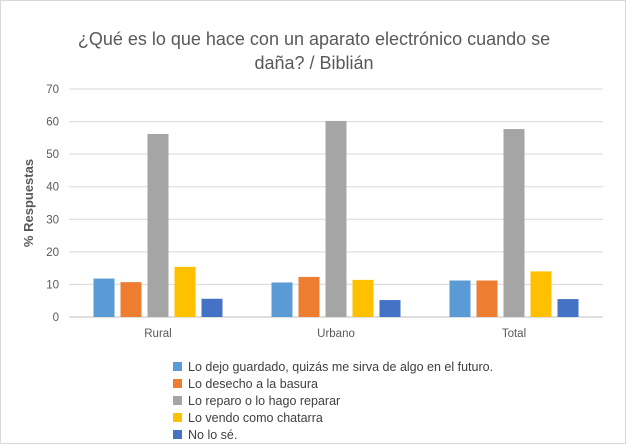  What do you see at coordinates (56, 318) in the screenshot?
I see `y-tick-label: 0` at bounding box center [56, 318].